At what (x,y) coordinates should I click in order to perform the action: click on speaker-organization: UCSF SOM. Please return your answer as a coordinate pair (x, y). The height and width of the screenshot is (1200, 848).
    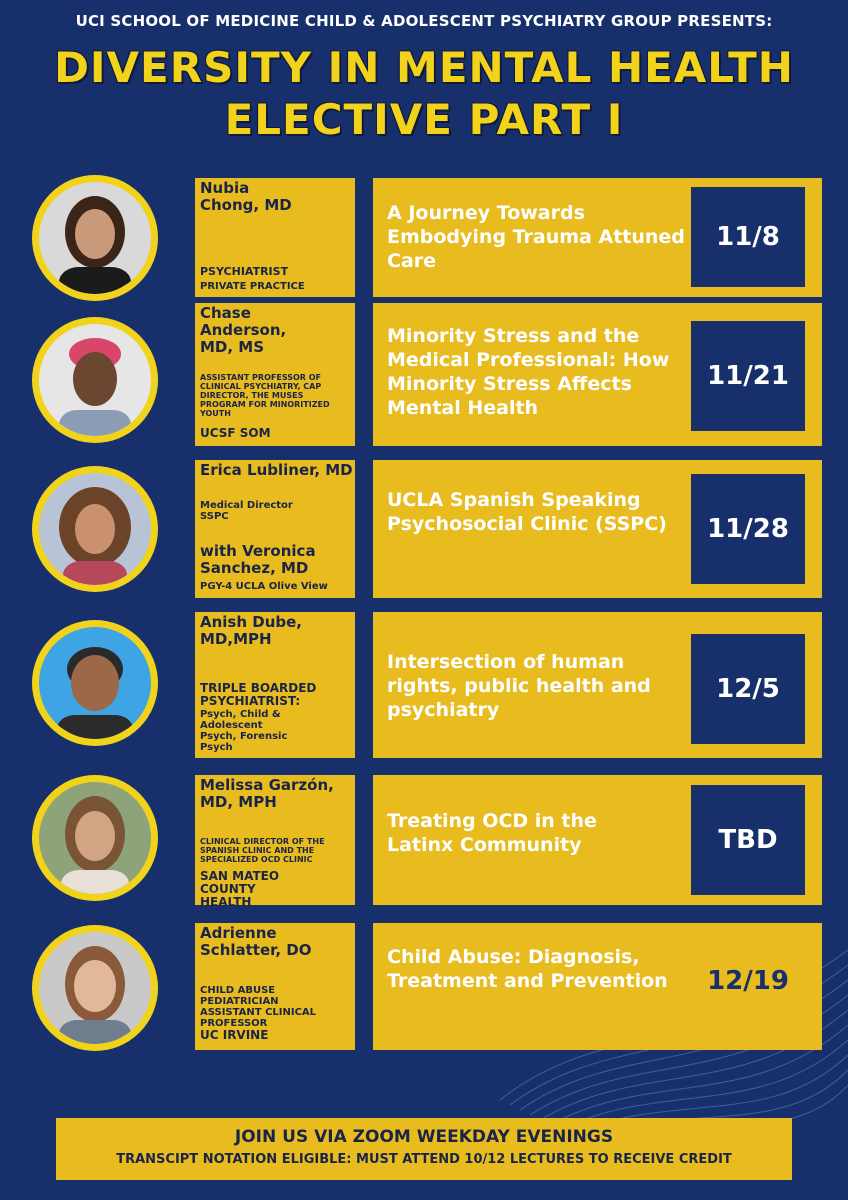
    Looking at the image, I should click on (235, 433).